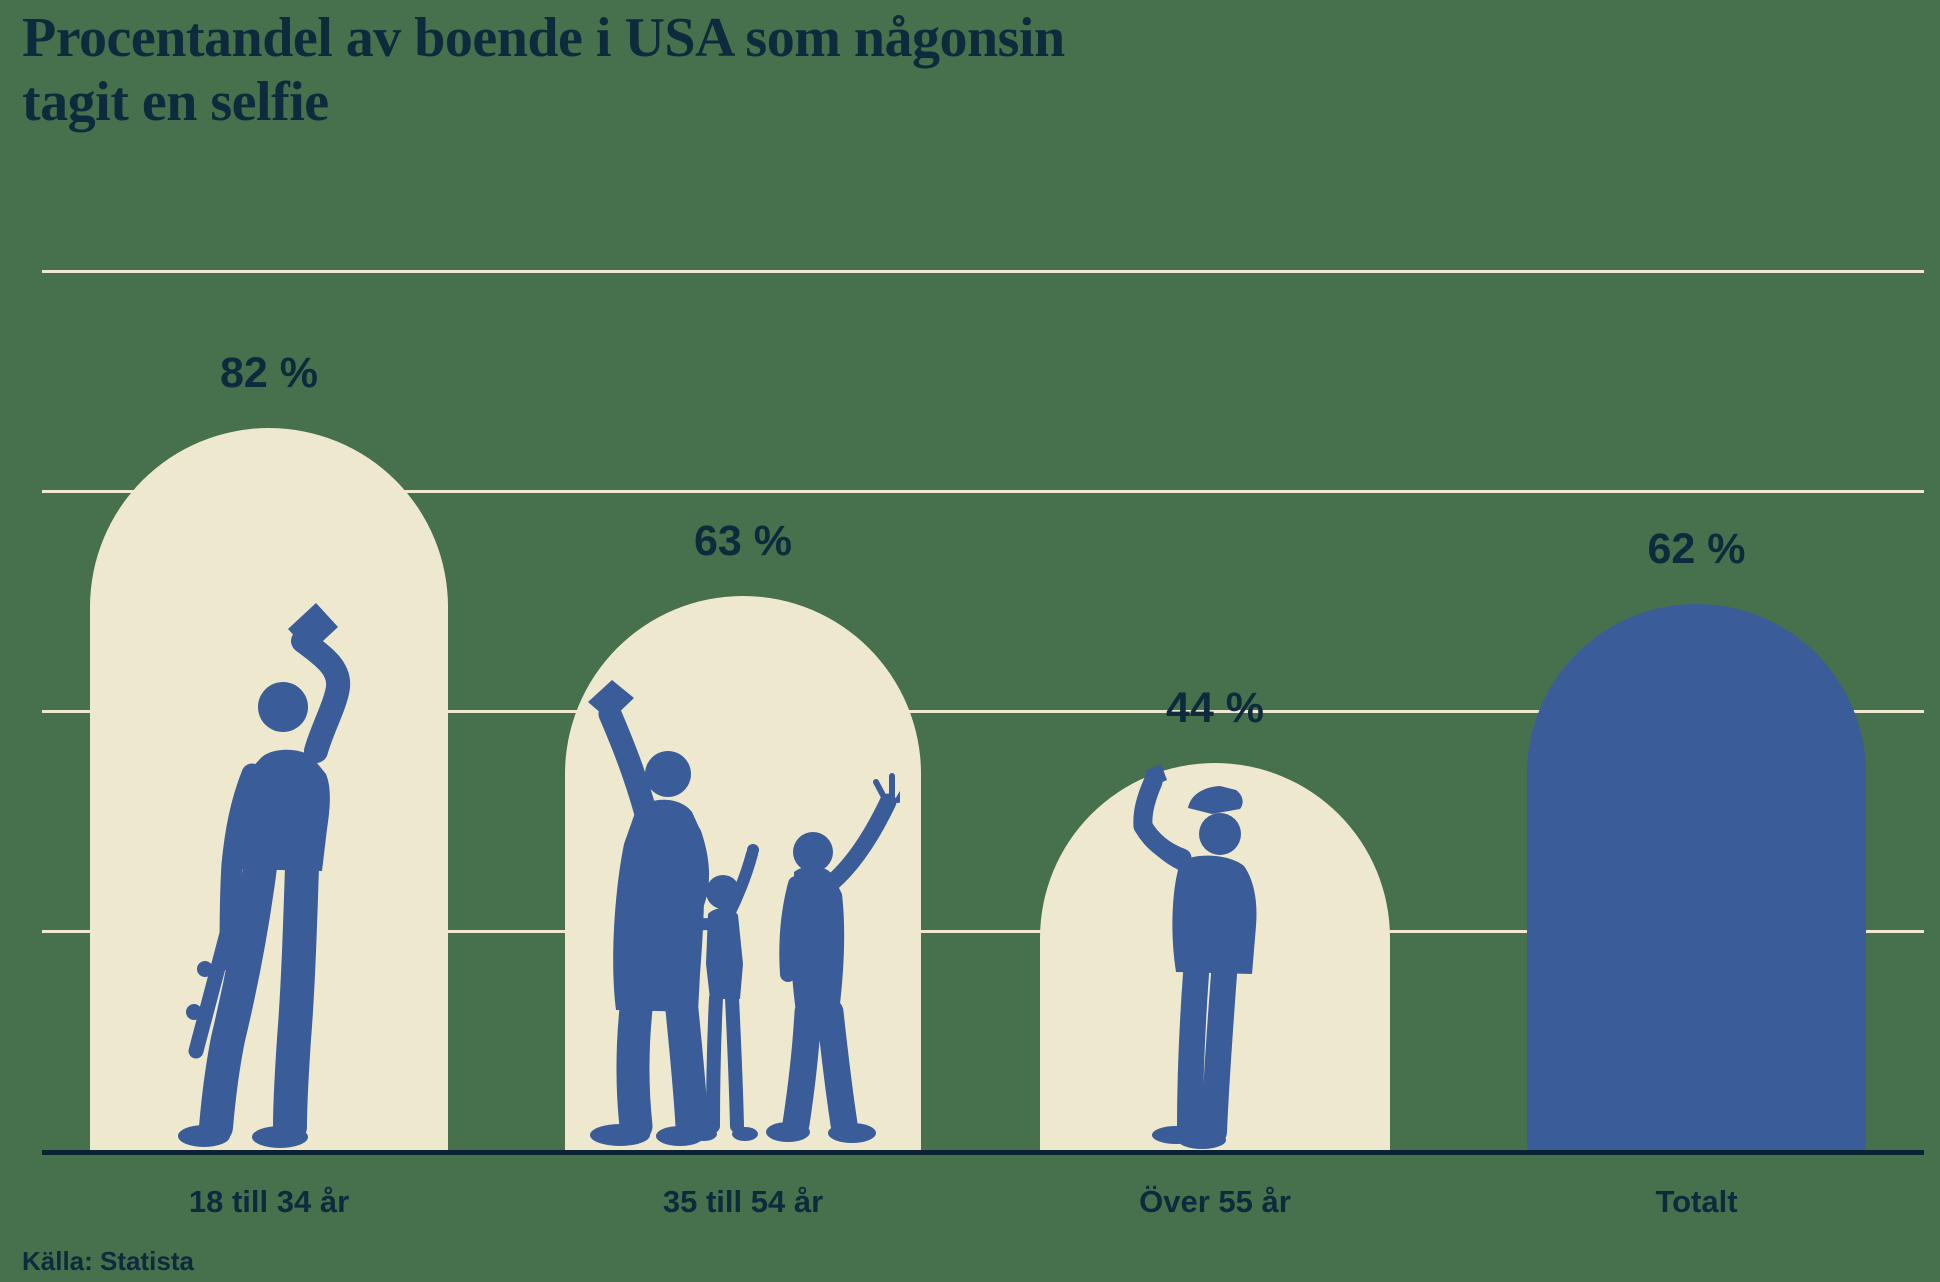  Describe the element at coordinates (175, 102) in the screenshot. I see `title-line-2: tagit en selfie` at that location.